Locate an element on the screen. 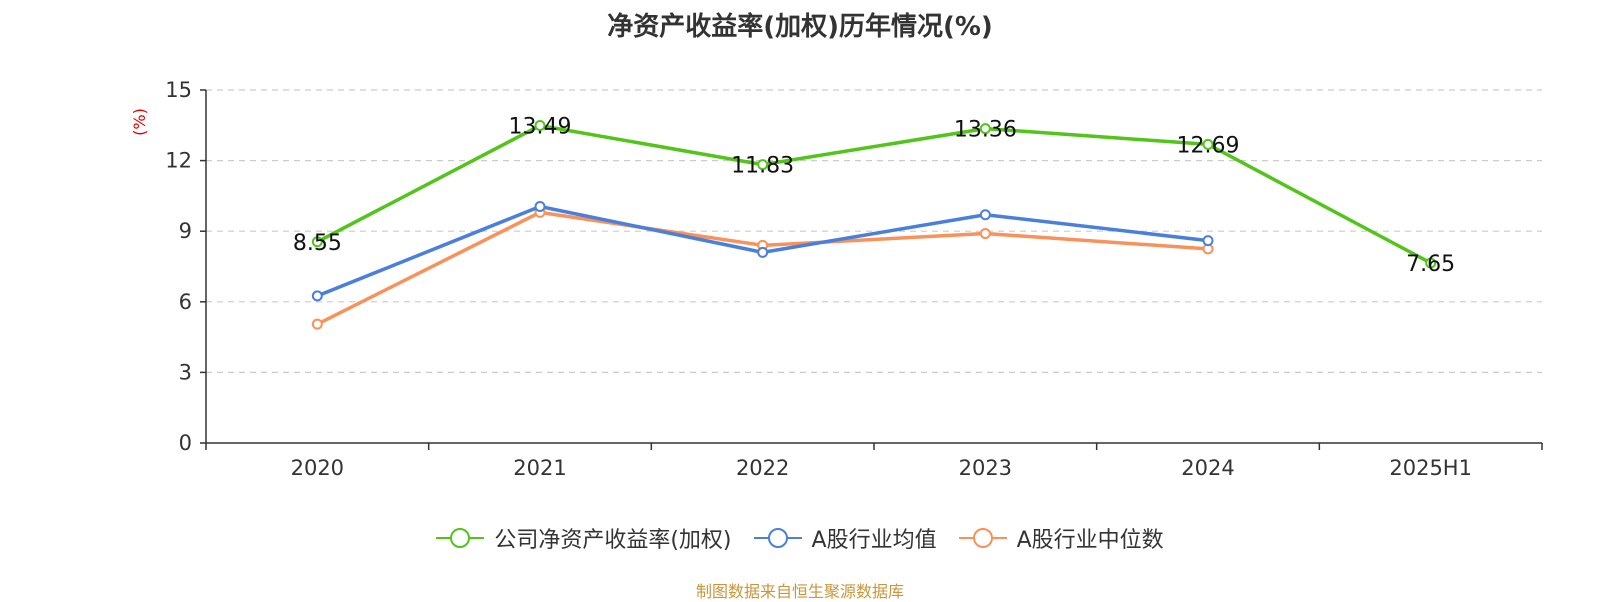 The height and width of the screenshot is (602, 1600). legend-item: 公司净资产收益率(加权) is located at coordinates (584, 538).